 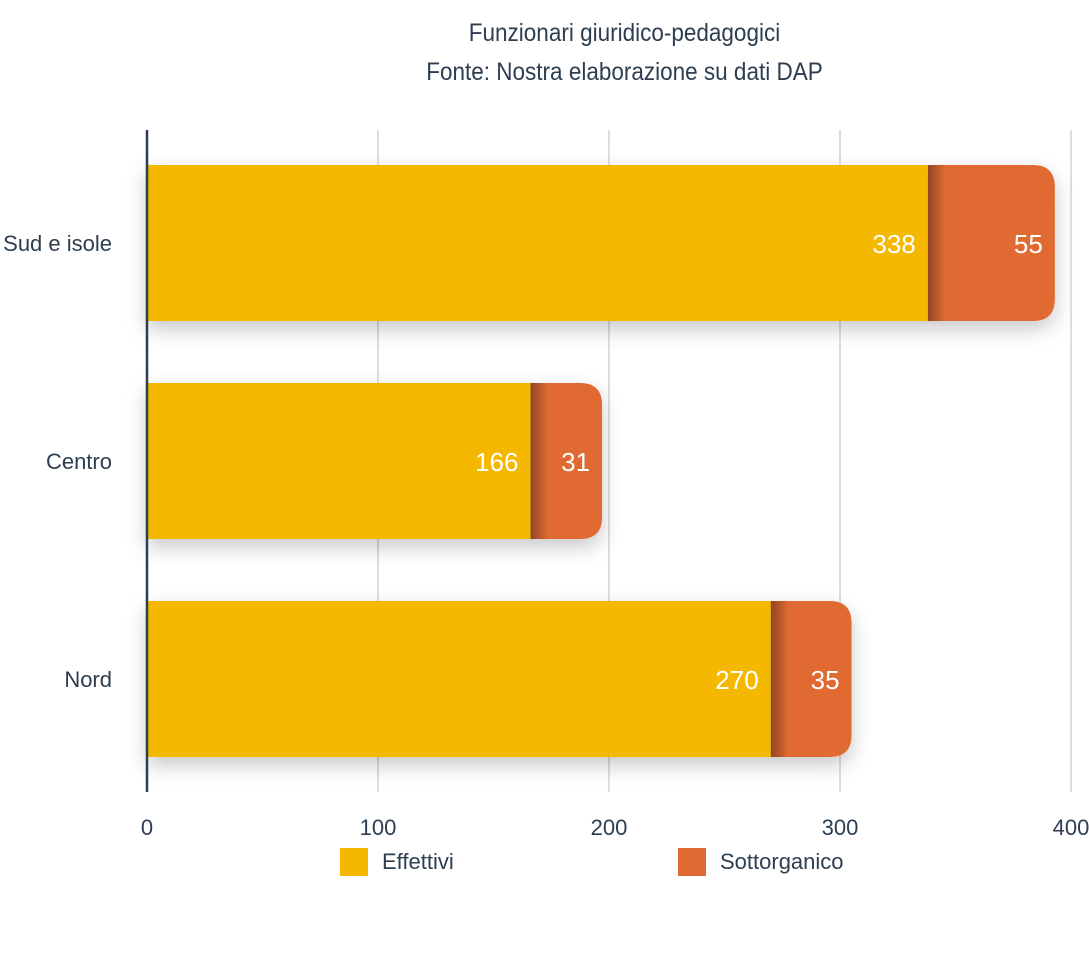 I want to click on chart-subtitle: Fonte: Nostra elaborazione su dati DAP, so click(x=624, y=72).